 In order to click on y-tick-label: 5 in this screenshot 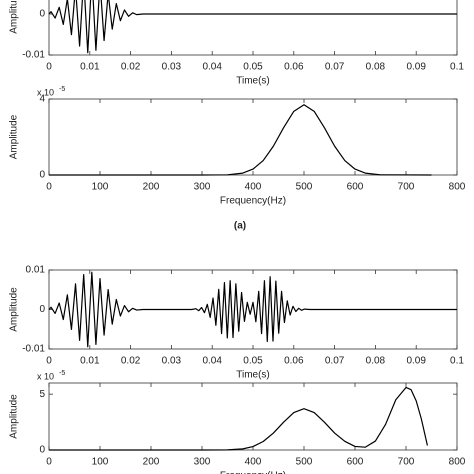, I will do `click(42, 394)`.